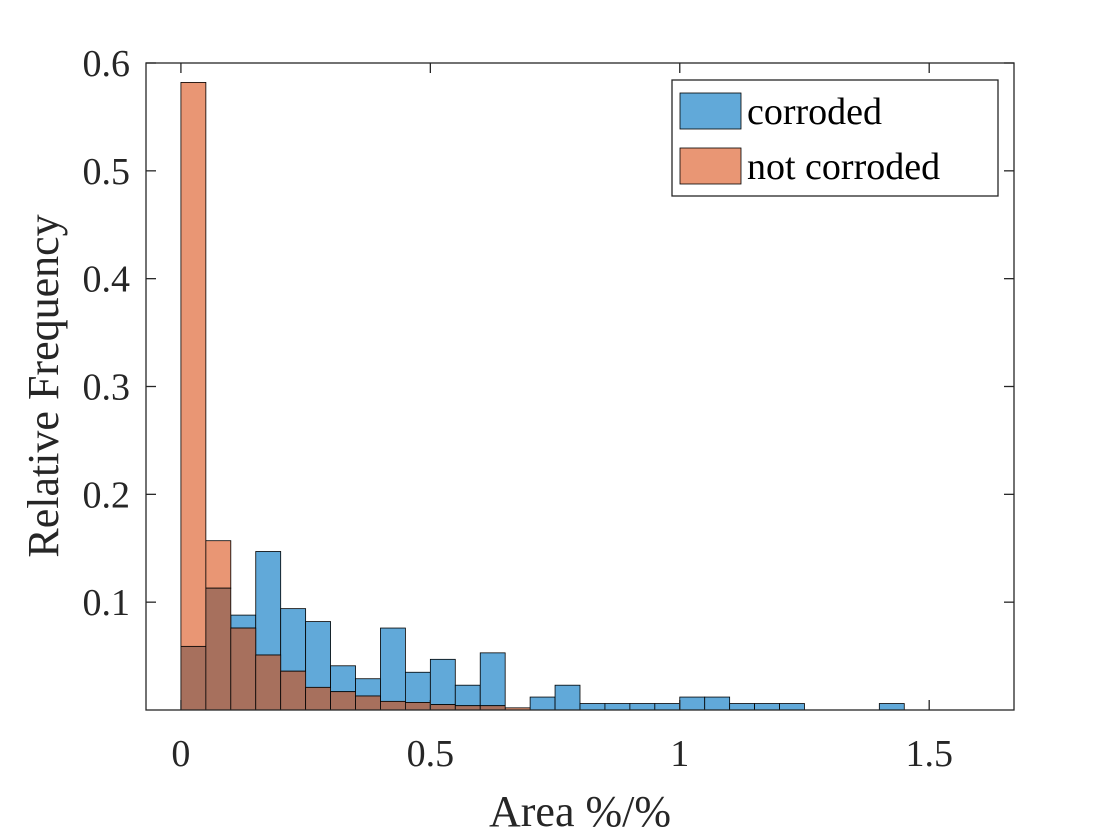 The width and height of the screenshot is (1120, 840). What do you see at coordinates (107, 603) in the screenshot?
I see `y-tick-label: 0.1` at bounding box center [107, 603].